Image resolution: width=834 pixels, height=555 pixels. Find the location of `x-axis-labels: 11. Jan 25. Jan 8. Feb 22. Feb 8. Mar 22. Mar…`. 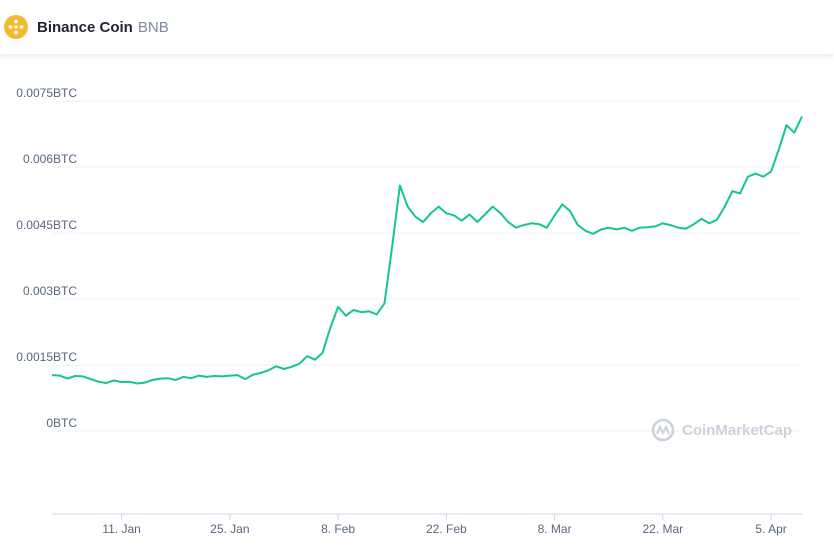

x-axis-labels: 11. Jan 25. Jan 8. Feb 22. Feb 8. Mar 22. Mar… is located at coordinates (444, 525).